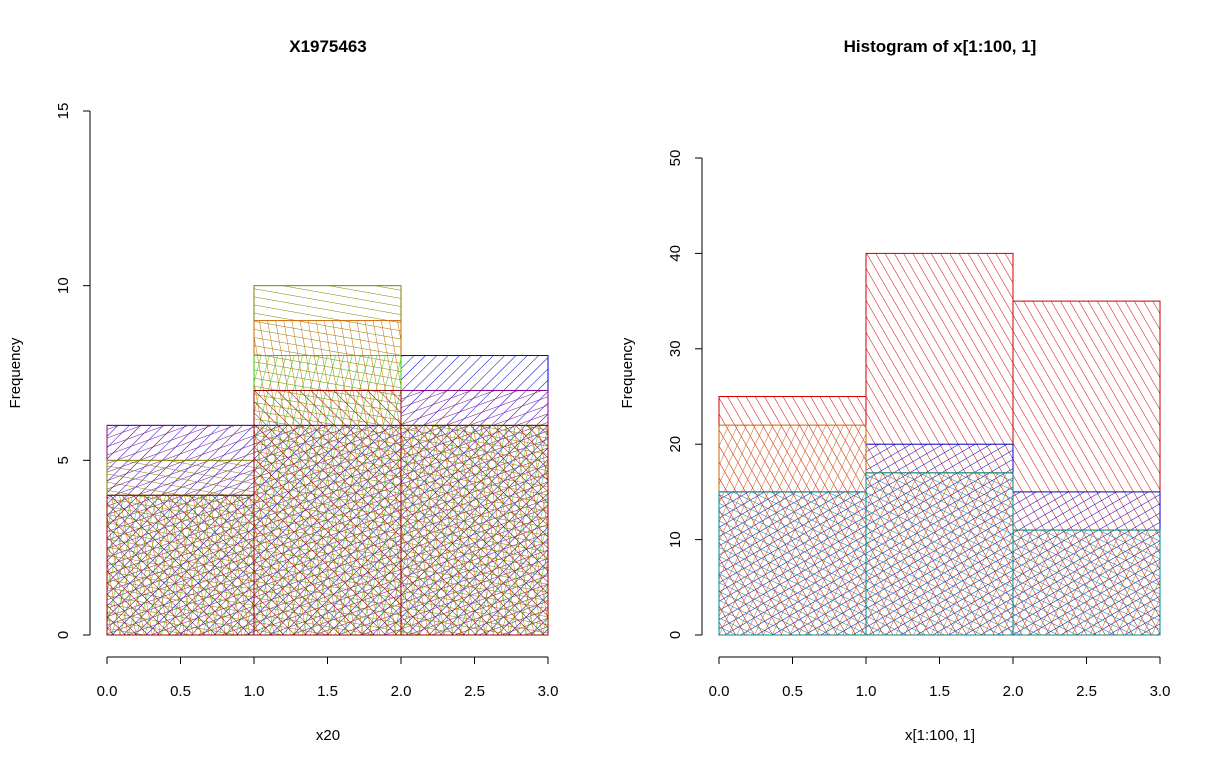  Describe the element at coordinates (675, 444) in the screenshot. I see `y-tick-label: 20` at that location.